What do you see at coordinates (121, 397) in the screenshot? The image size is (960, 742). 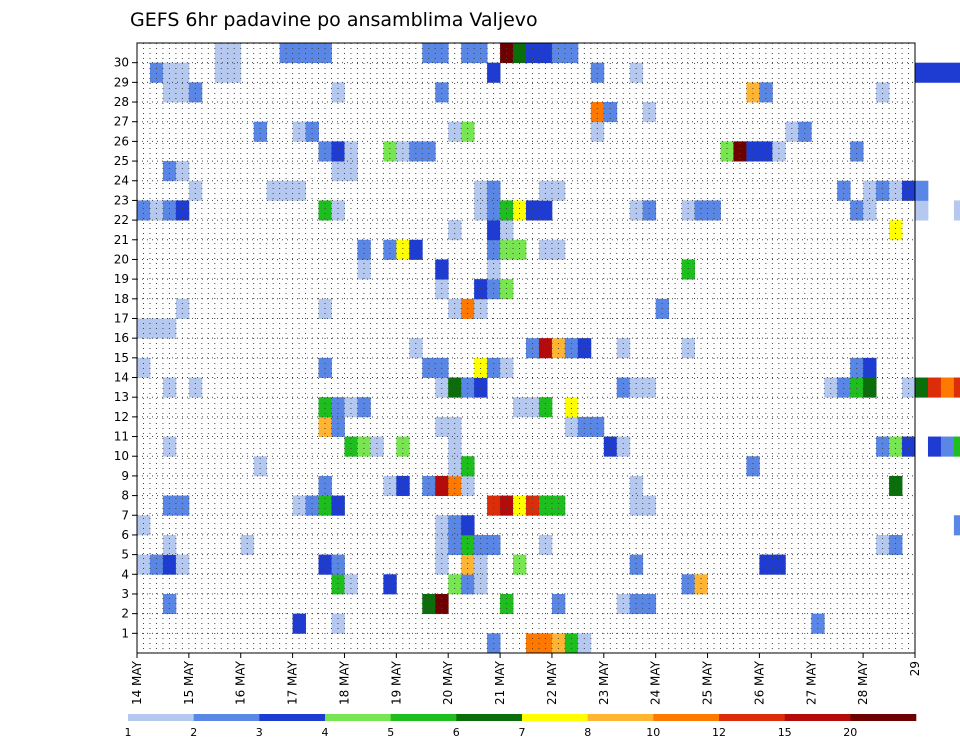 I see `y-tick-label: 13` at bounding box center [121, 397].